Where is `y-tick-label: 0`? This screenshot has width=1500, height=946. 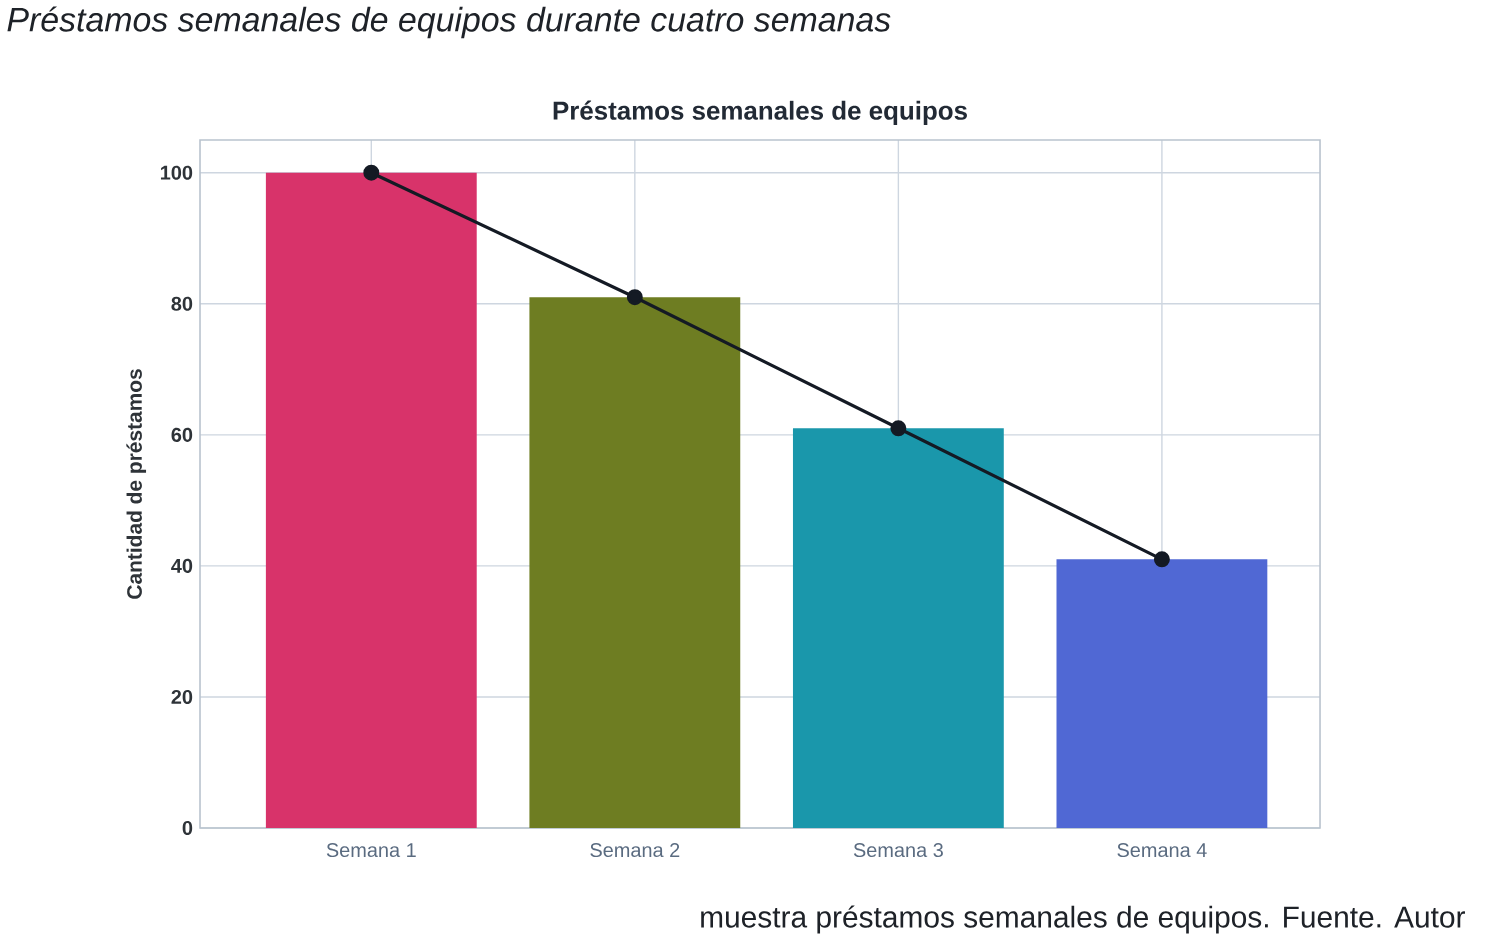 y-tick-label: 0 is located at coordinates (187, 828).